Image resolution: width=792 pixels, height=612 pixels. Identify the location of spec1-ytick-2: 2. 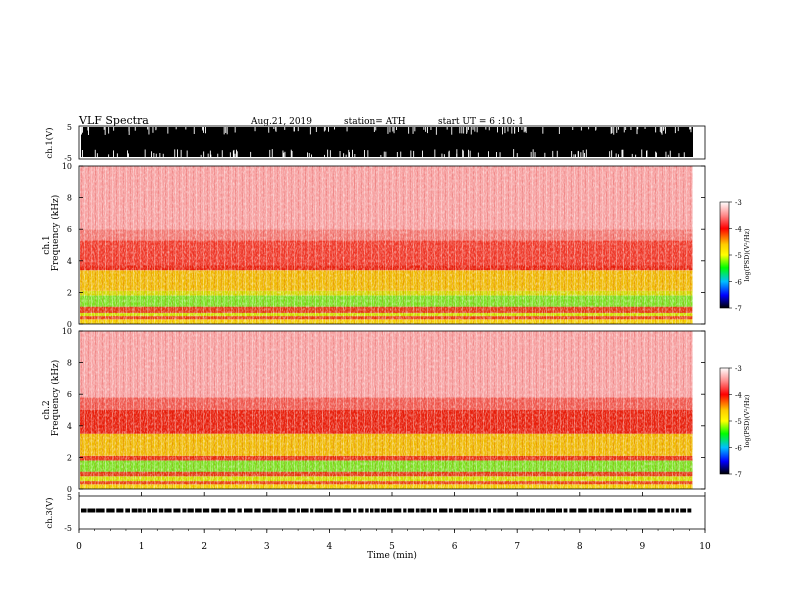
(69, 292).